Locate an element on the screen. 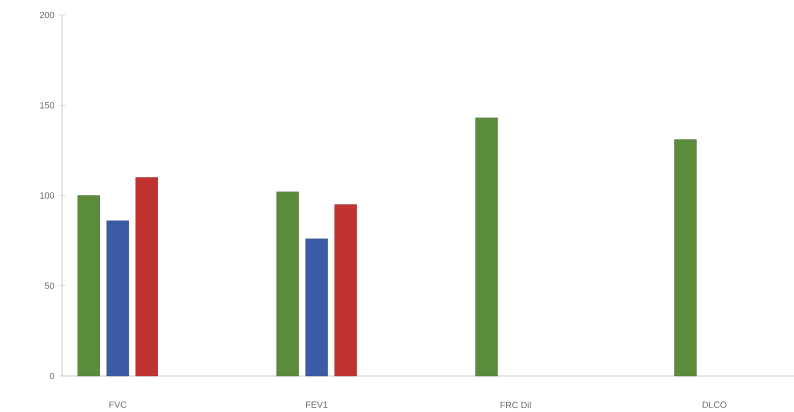 The width and height of the screenshot is (794, 412). x-tick-label: FEV1 is located at coordinates (317, 405).